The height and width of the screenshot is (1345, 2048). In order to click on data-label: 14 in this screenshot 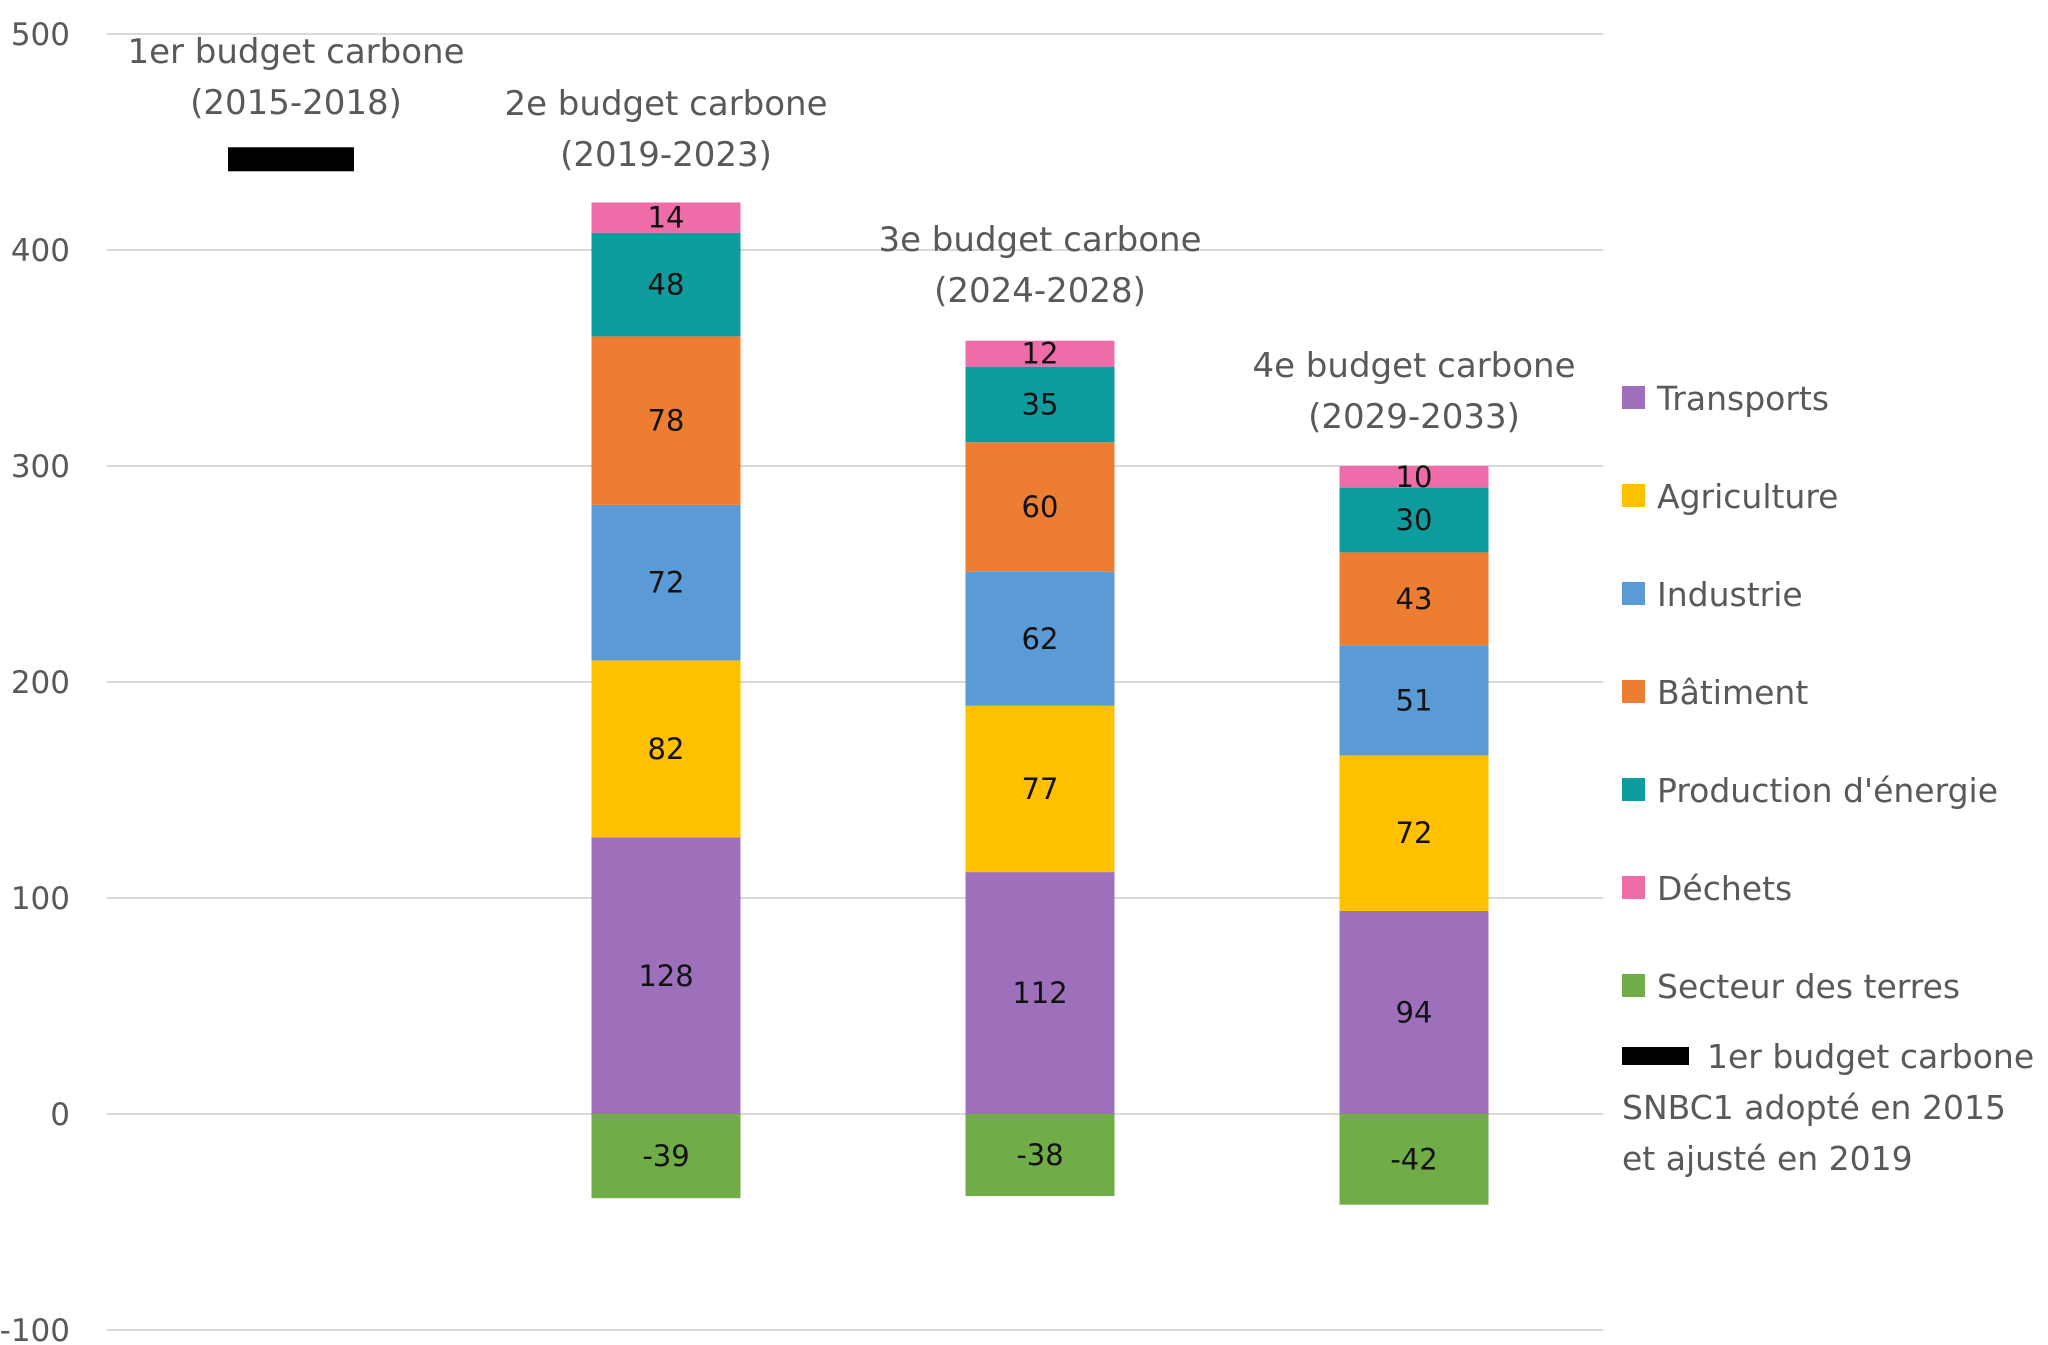, I will do `click(666, 218)`.